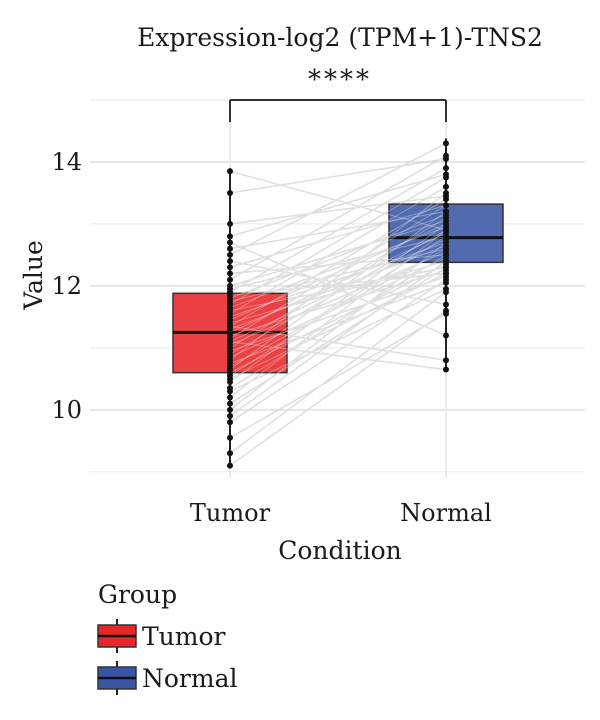  Describe the element at coordinates (167, 678) in the screenshot. I see `legend-item-normal: Normal` at that location.